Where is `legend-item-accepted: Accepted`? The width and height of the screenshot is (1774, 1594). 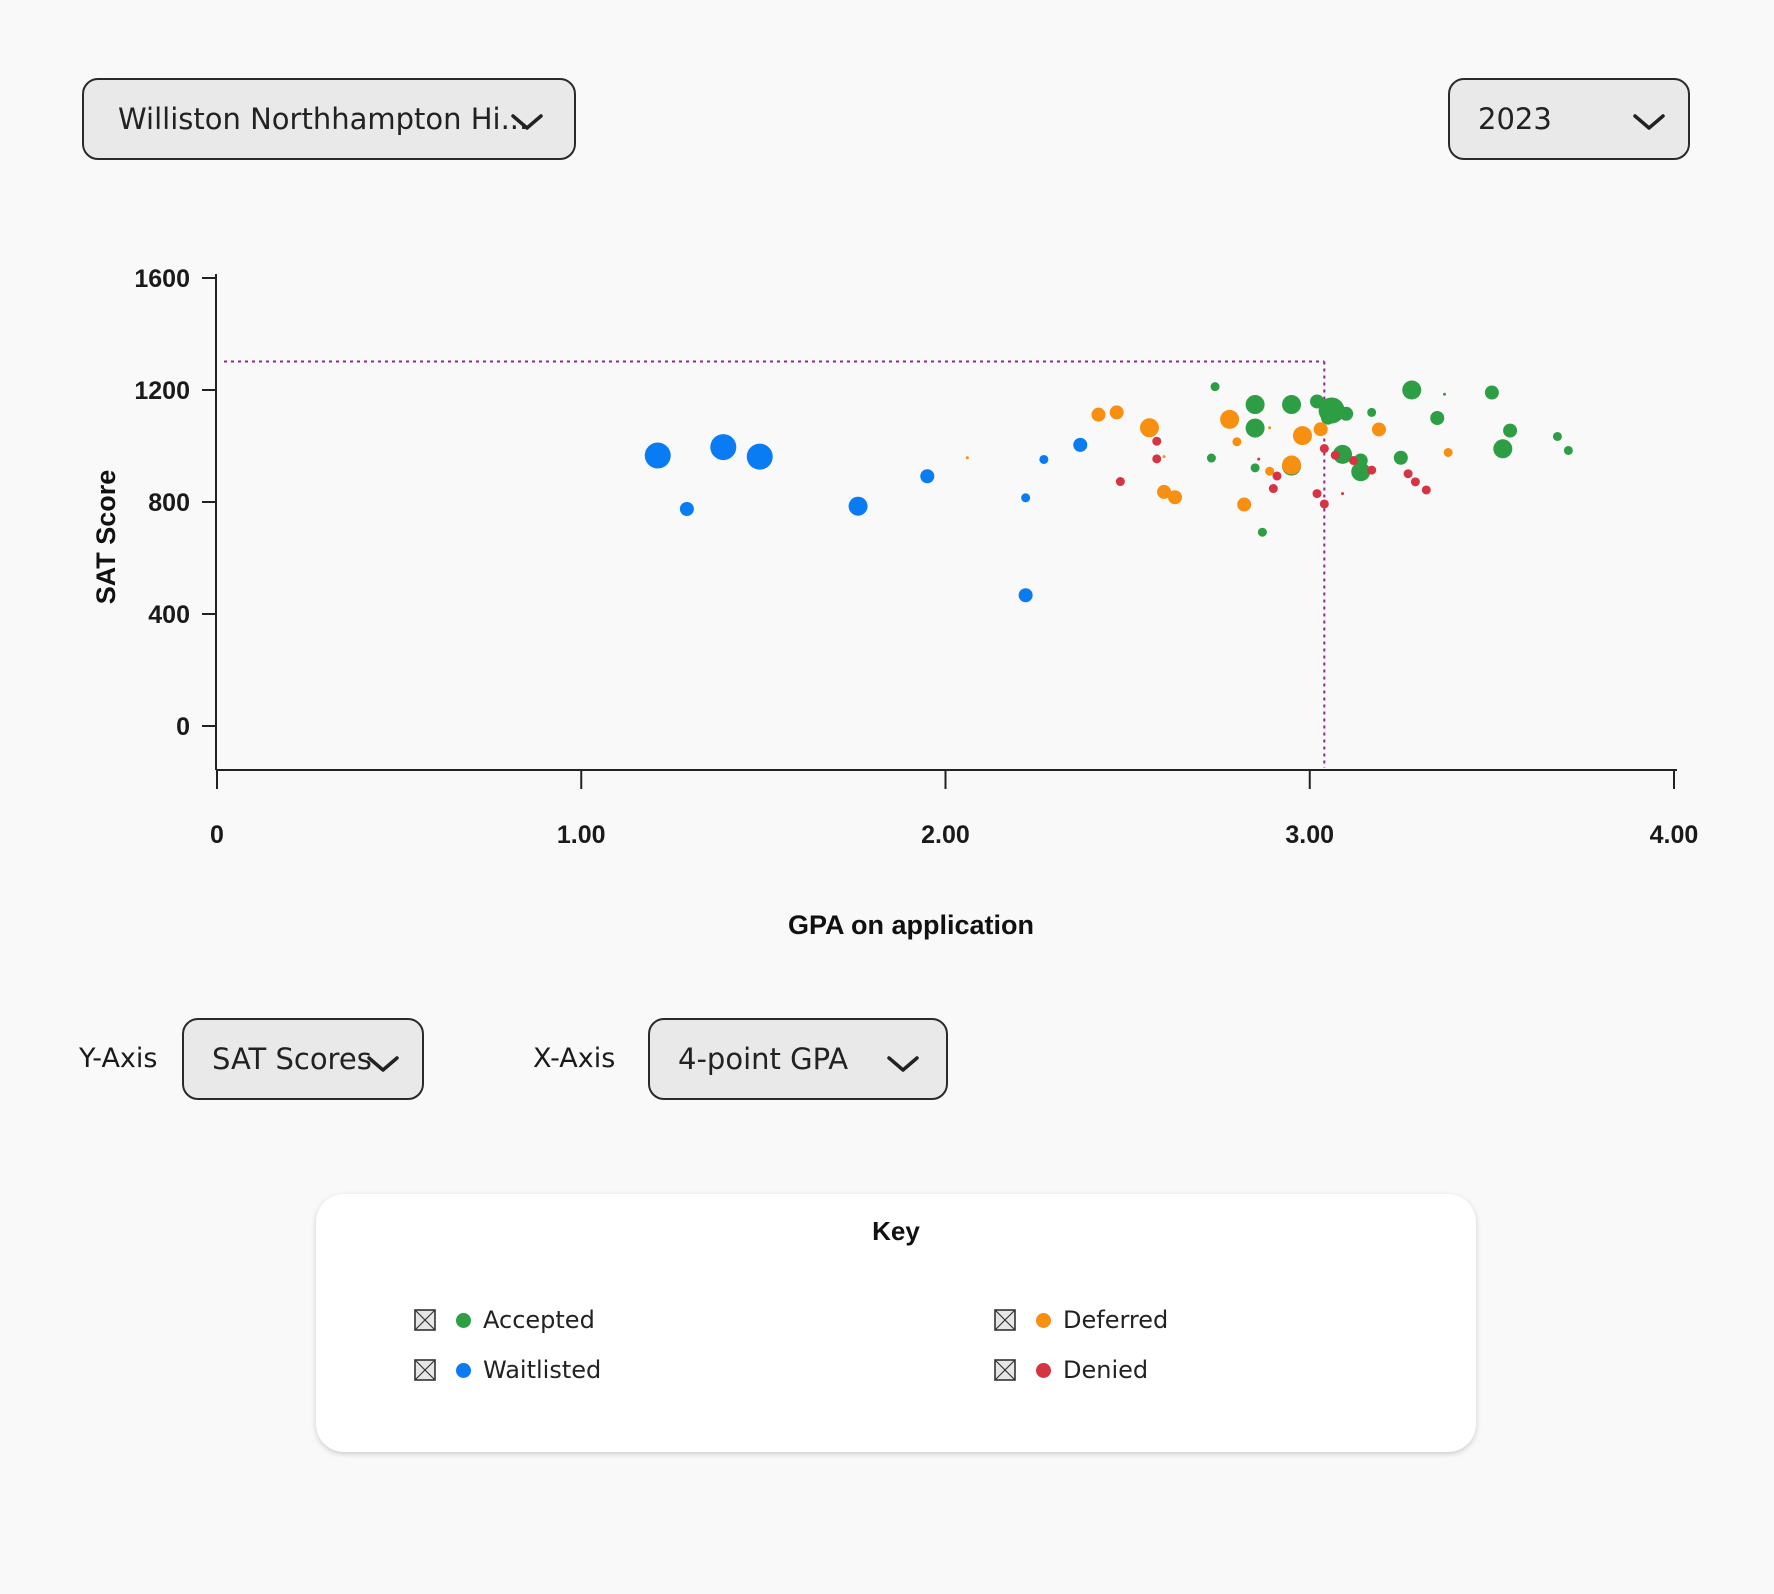
legend-item-accepted: Accepted is located at coordinates (504, 1320).